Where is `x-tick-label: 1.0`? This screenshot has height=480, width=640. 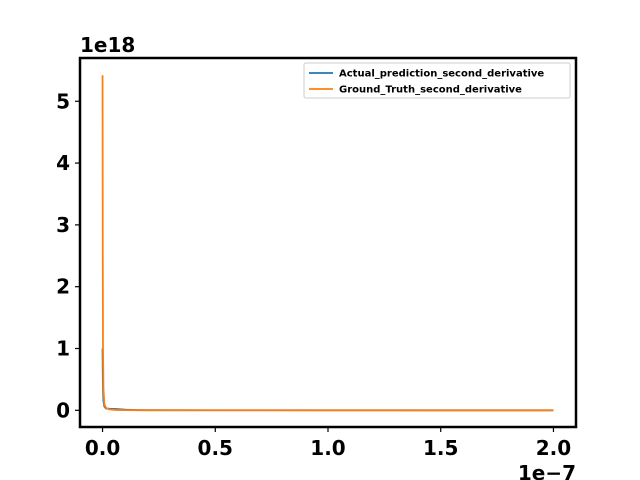 x-tick-label: 1.0 is located at coordinates (327, 448).